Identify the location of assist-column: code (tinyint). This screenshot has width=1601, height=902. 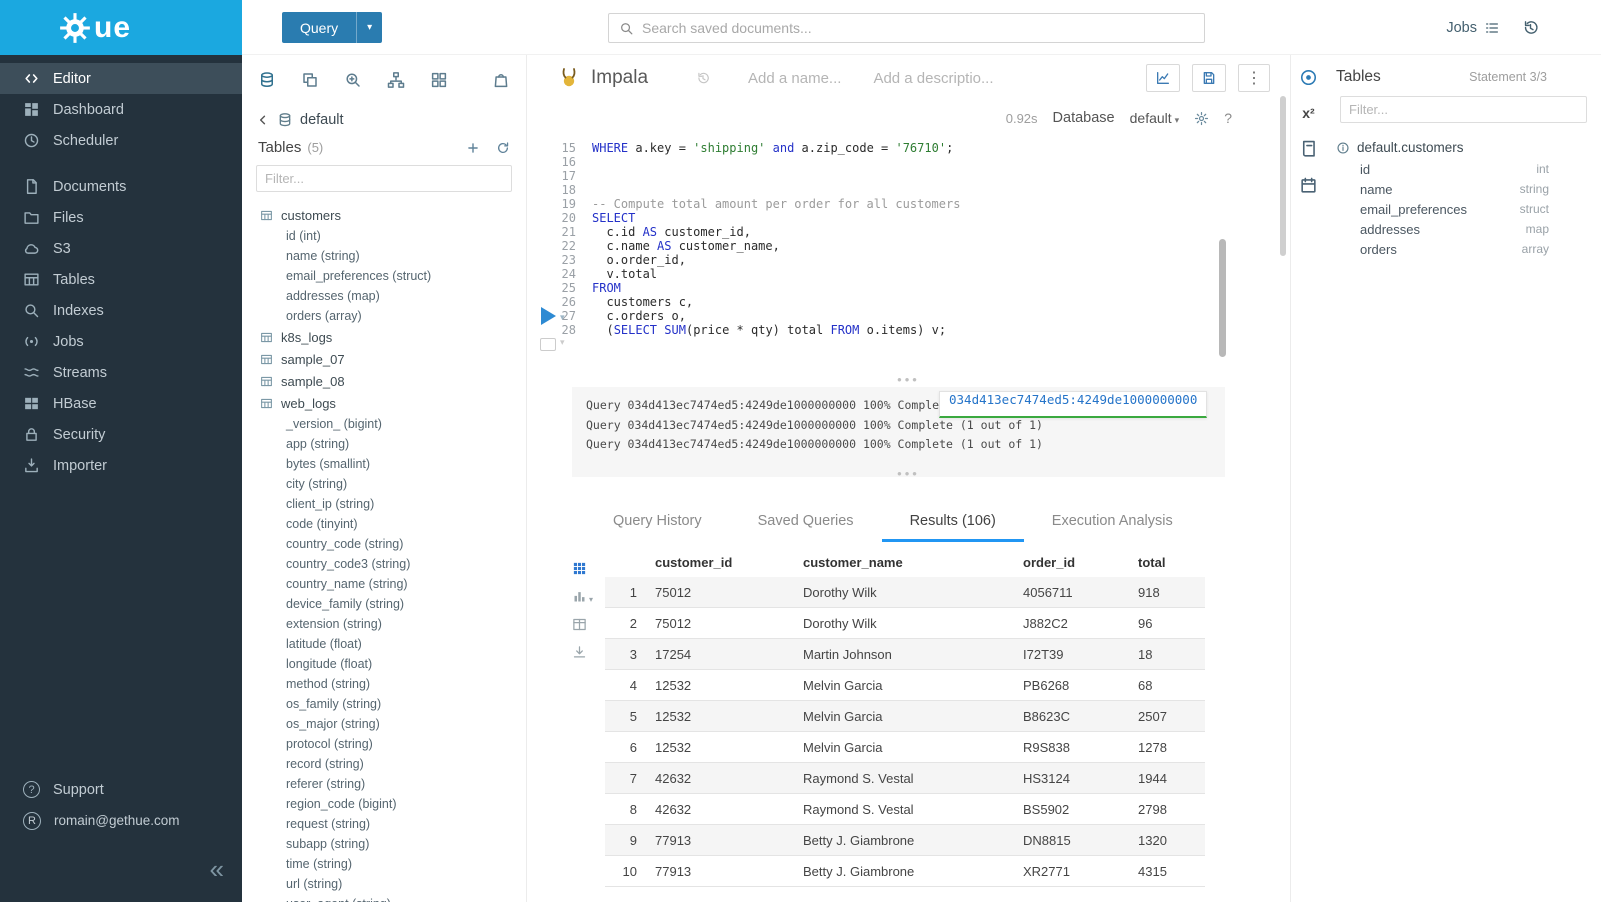
(322, 524).